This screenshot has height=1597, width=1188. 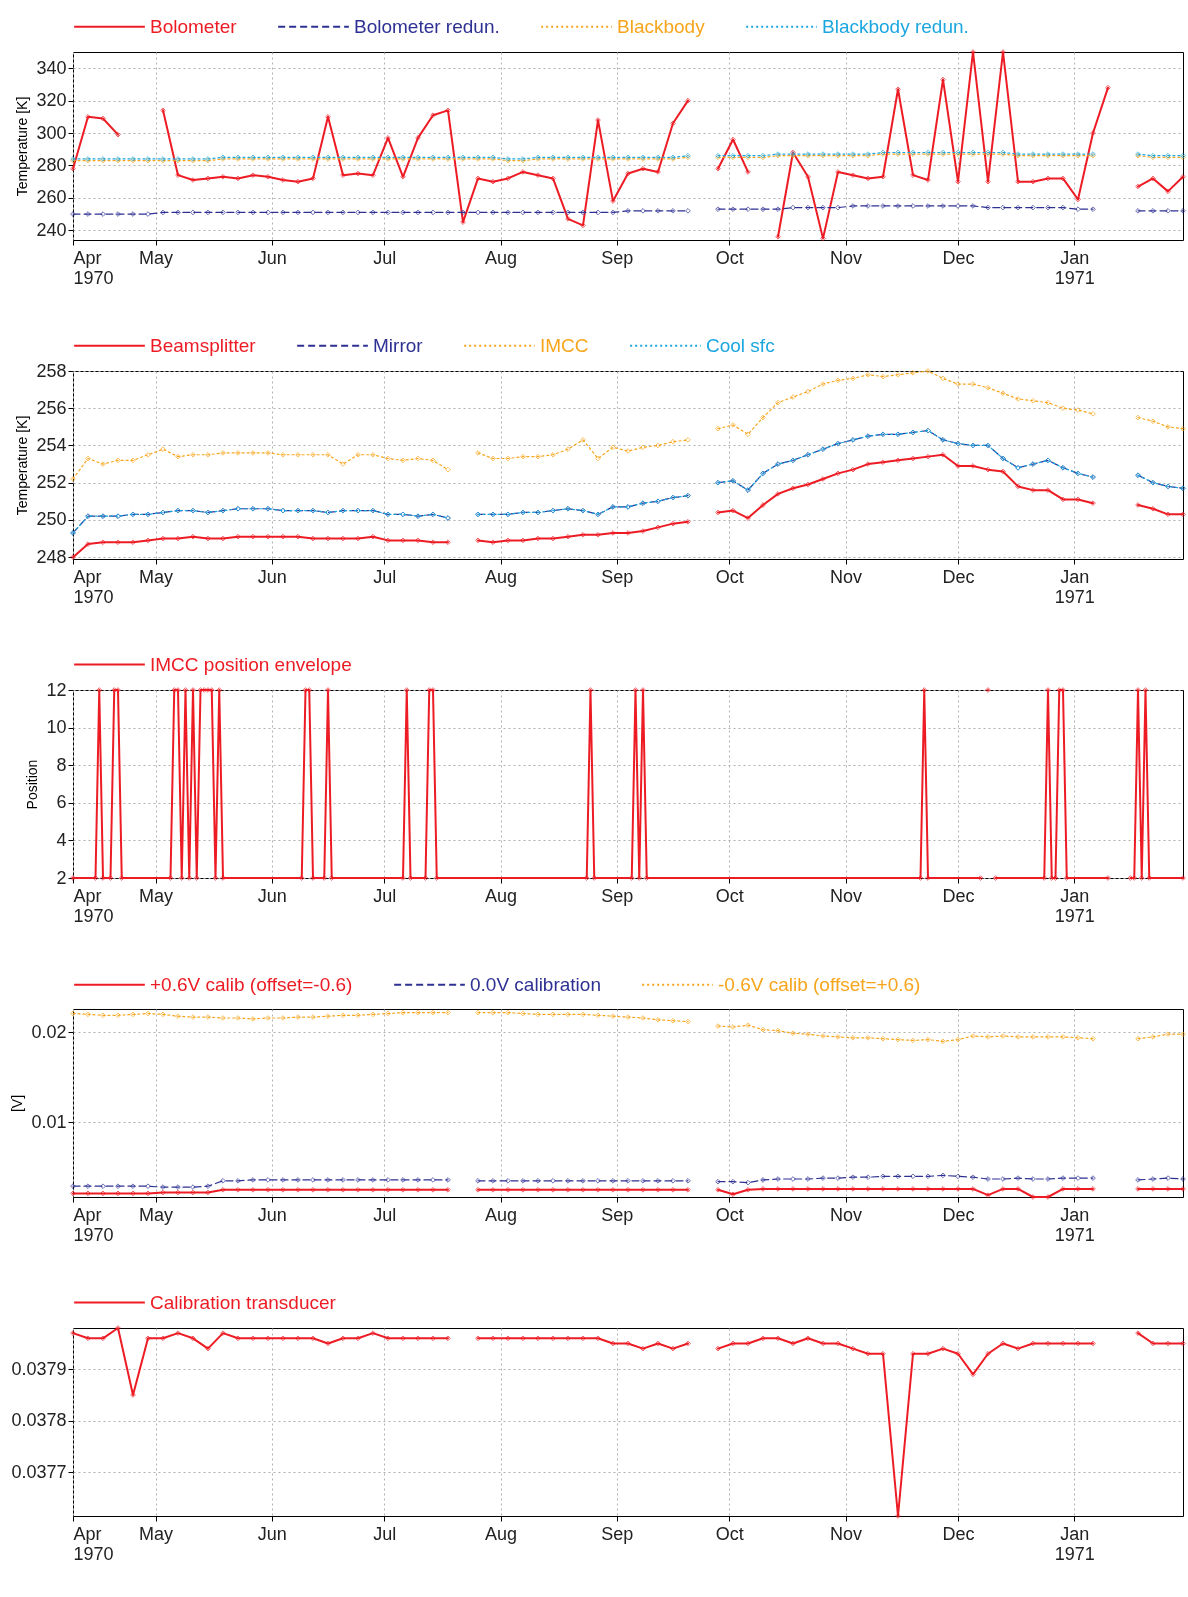 What do you see at coordinates (49, 1031) in the screenshot?
I see `y-tick-label: 0.02` at bounding box center [49, 1031].